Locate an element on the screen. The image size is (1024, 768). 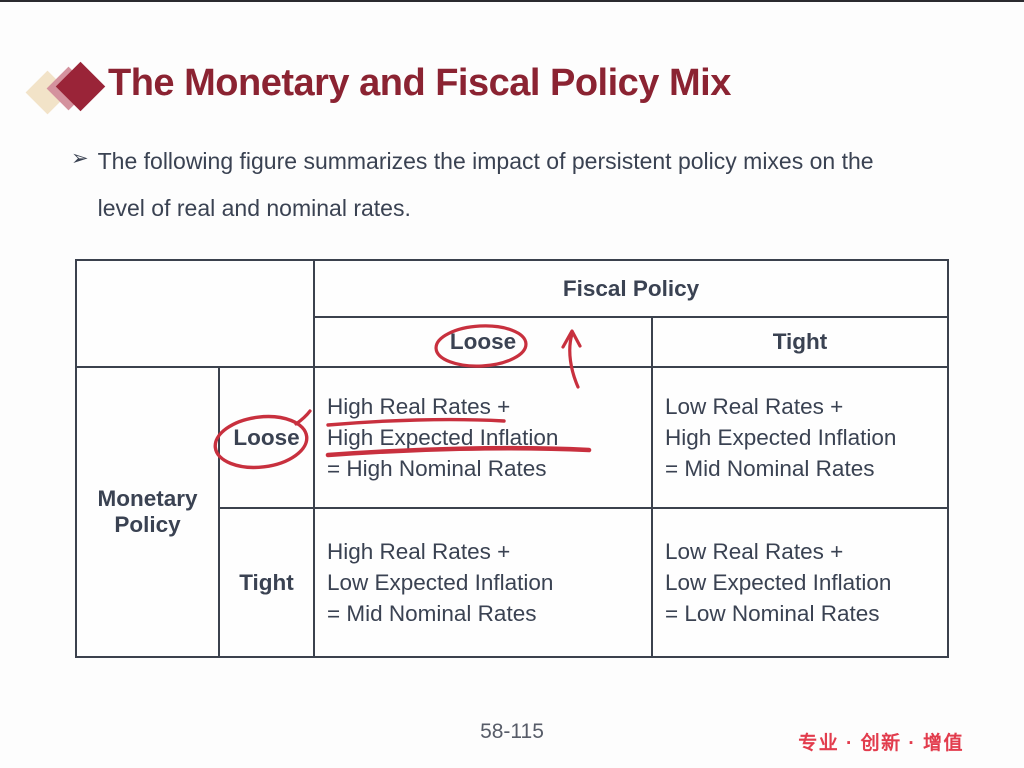
monetary-tight-header: Tight is located at coordinates (266, 582).